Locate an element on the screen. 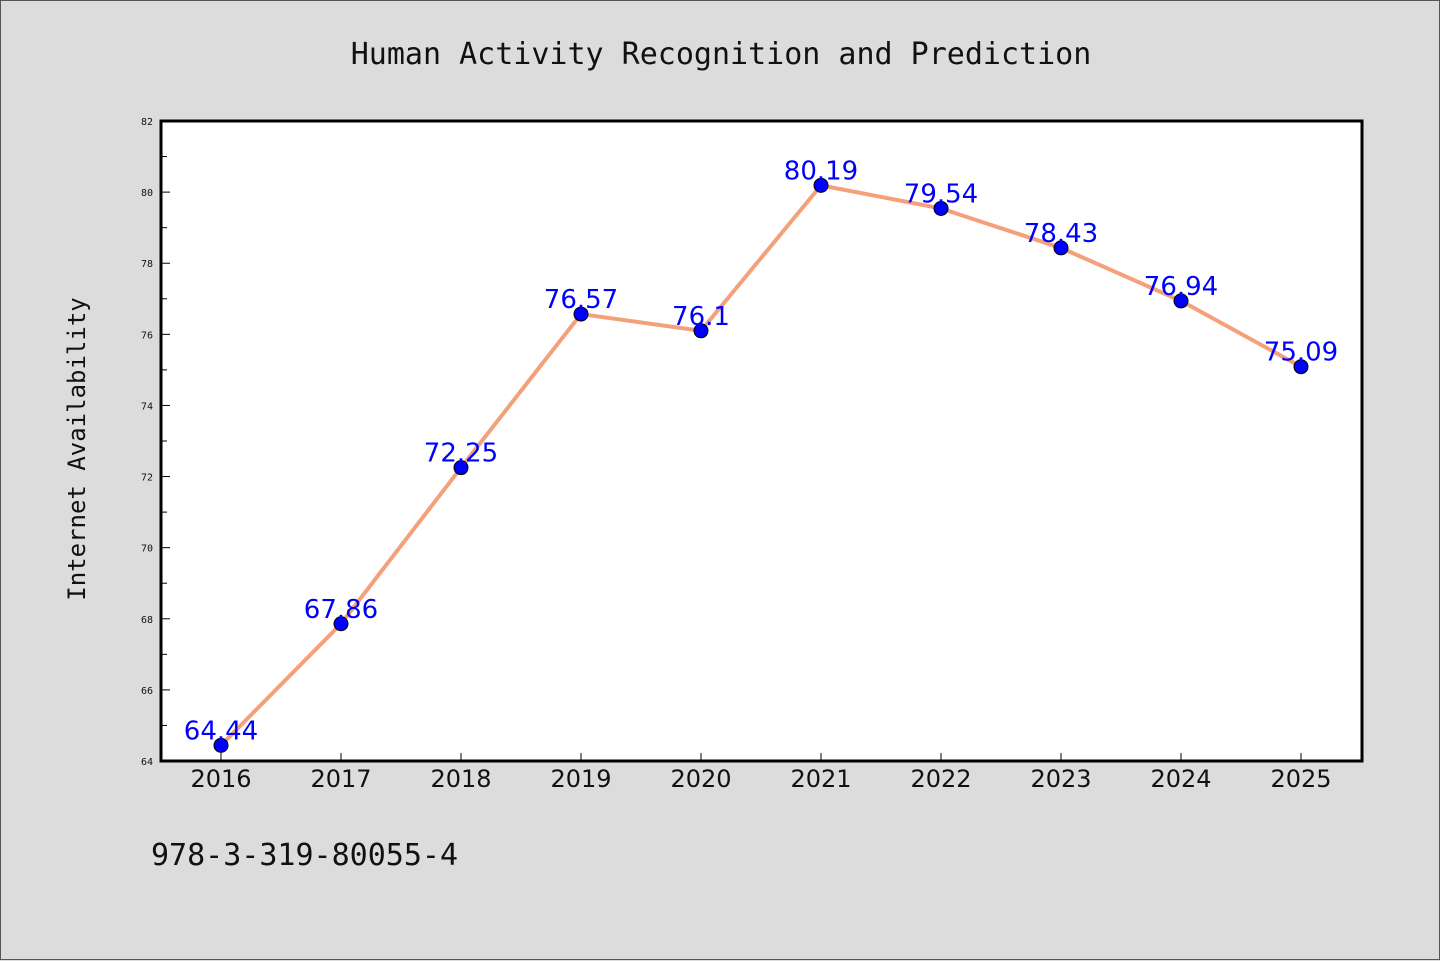 This screenshot has width=1440, height=961. x-tick-label: 2023 is located at coordinates (1060, 779).